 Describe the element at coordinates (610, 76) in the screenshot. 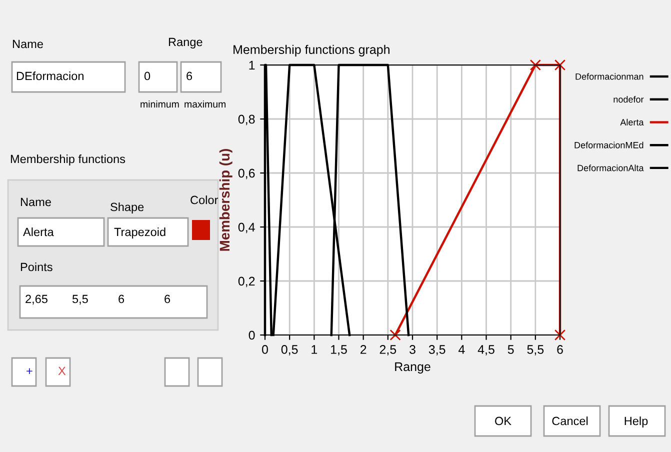

I see `legend-label: Deformacionman` at that location.